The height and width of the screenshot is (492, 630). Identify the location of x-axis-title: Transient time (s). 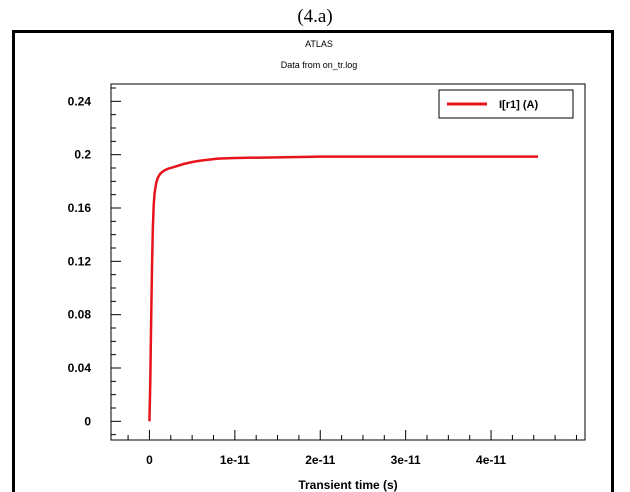
(347, 485).